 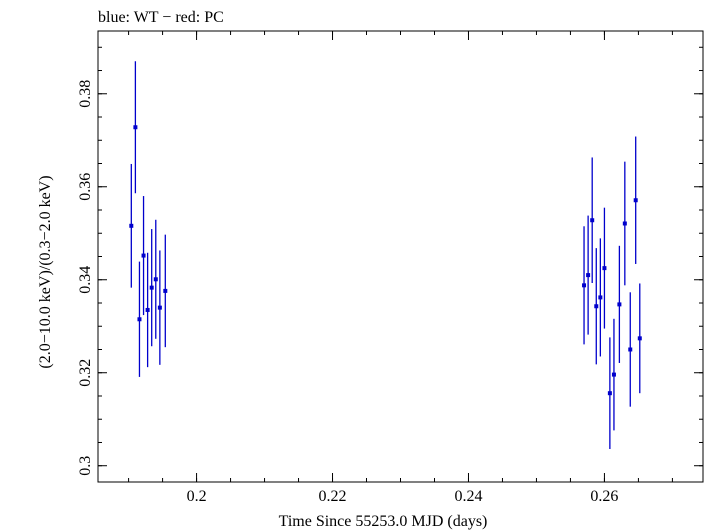 What do you see at coordinates (85, 466) in the screenshot?
I see `y-tick-label: 0.3` at bounding box center [85, 466].